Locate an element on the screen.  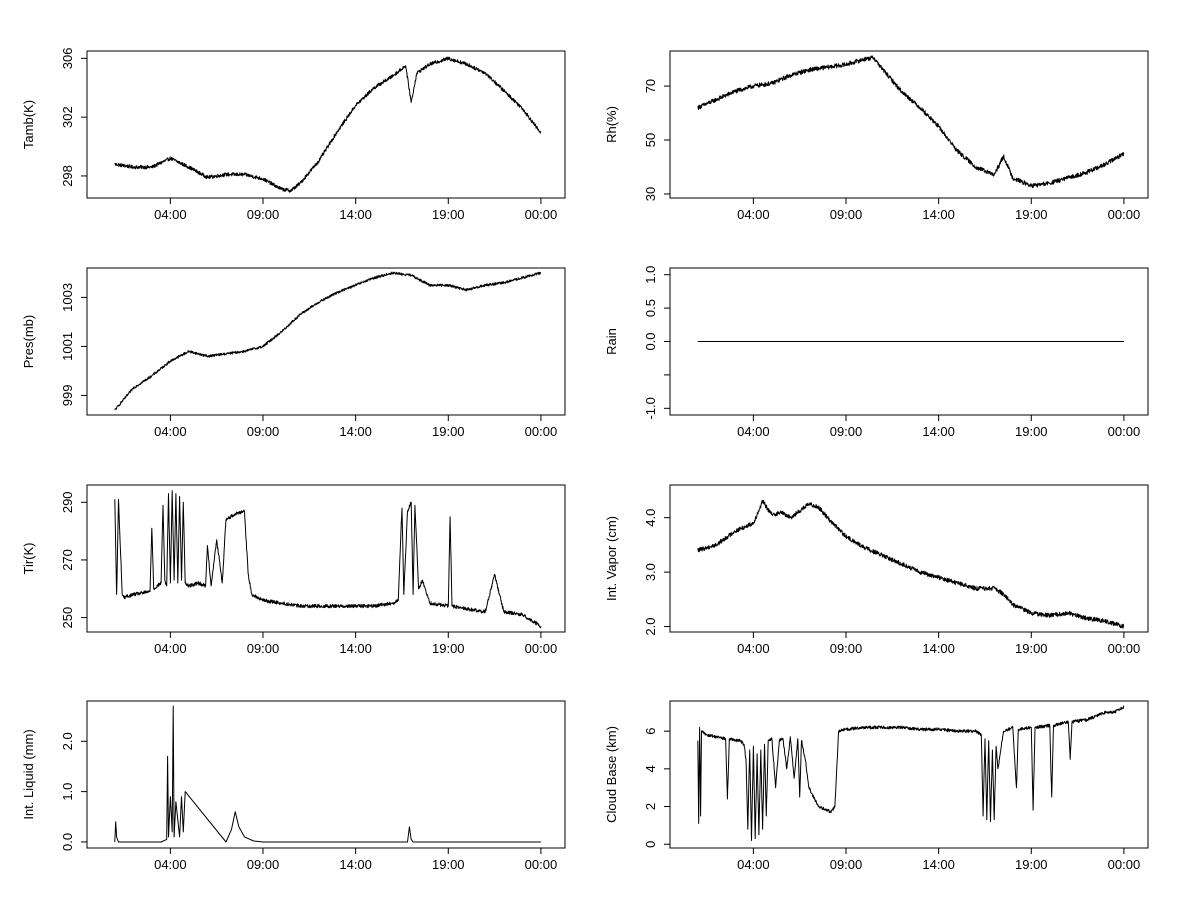
y-axis-title: Rh(%) is located at coordinates (611, 124).